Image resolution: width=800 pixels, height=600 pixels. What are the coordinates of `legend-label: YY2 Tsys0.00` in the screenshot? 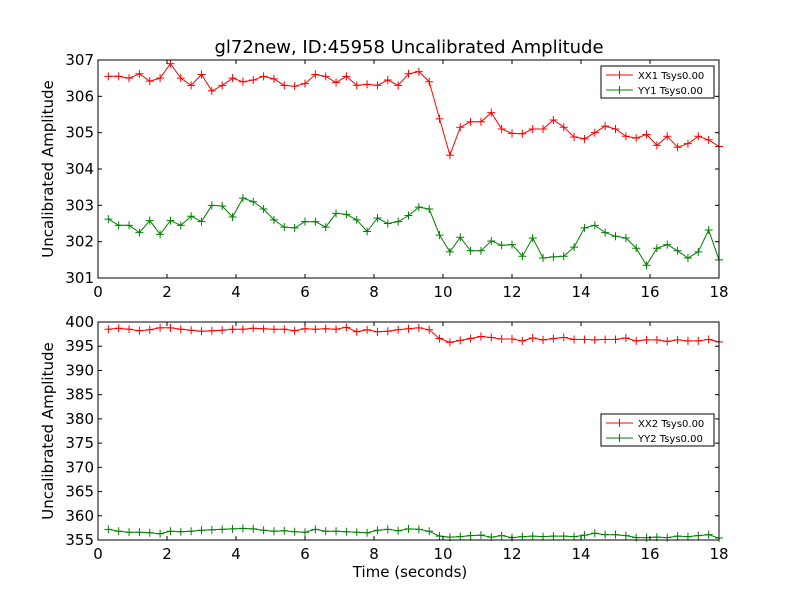 It's located at (670, 439).